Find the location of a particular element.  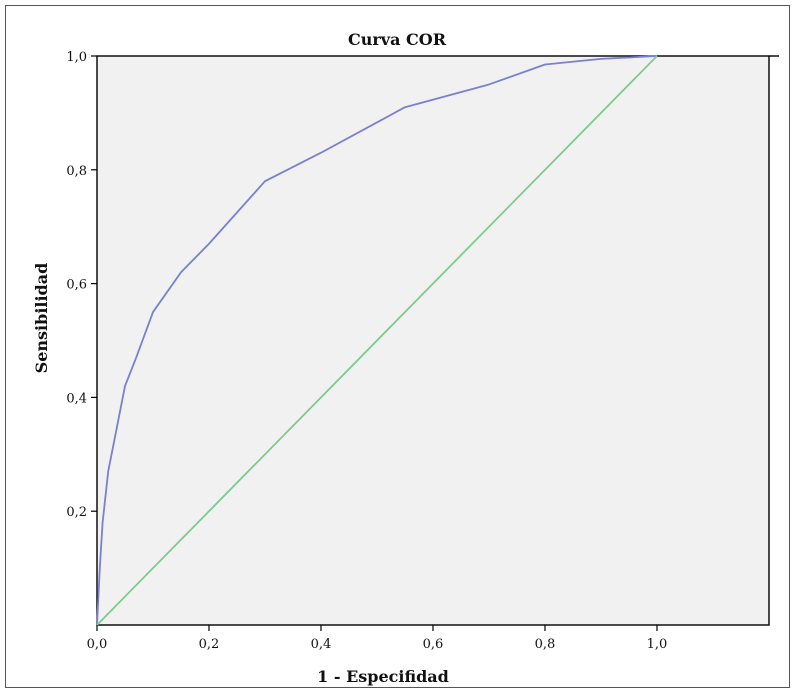

x-tick-label: 1,0 is located at coordinates (657, 644).